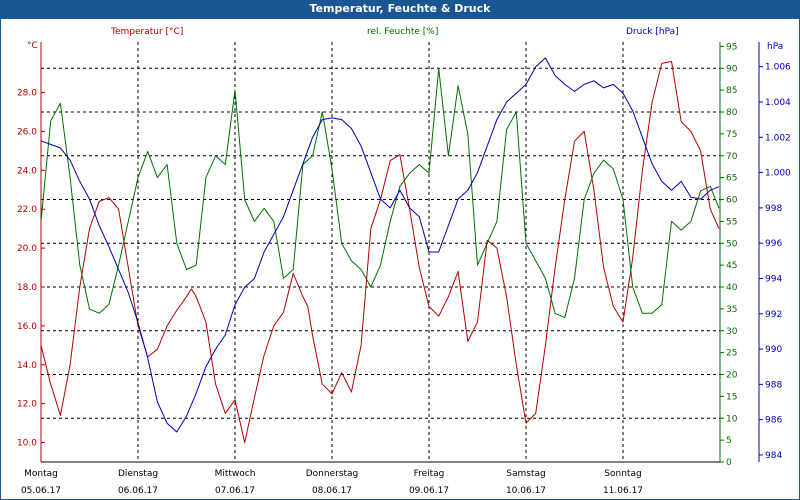 The image size is (800, 500). What do you see at coordinates (731, 91) in the screenshot?
I see `humidity-tick-label: 85` at bounding box center [731, 91].